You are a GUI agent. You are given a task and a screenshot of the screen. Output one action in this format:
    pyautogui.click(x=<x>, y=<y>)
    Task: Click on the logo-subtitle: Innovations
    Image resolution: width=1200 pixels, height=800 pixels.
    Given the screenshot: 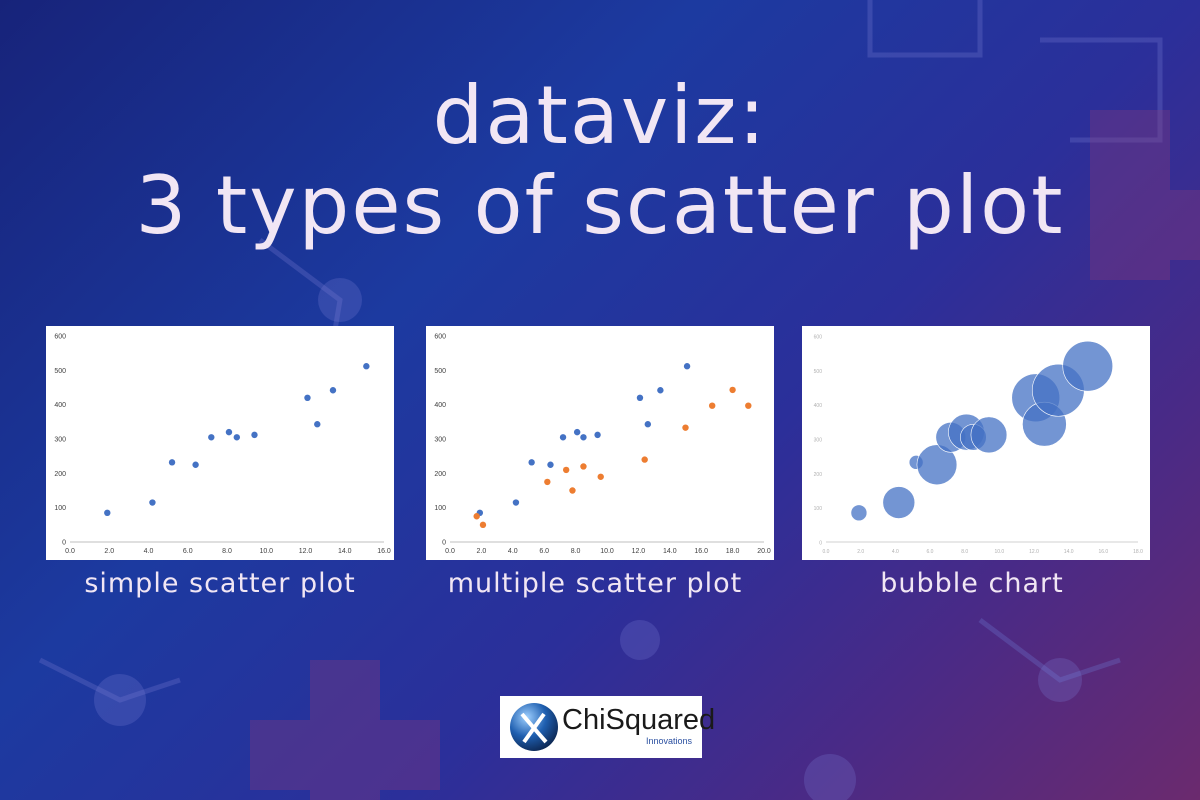 What is the action you would take?
    pyautogui.click(x=669, y=741)
    